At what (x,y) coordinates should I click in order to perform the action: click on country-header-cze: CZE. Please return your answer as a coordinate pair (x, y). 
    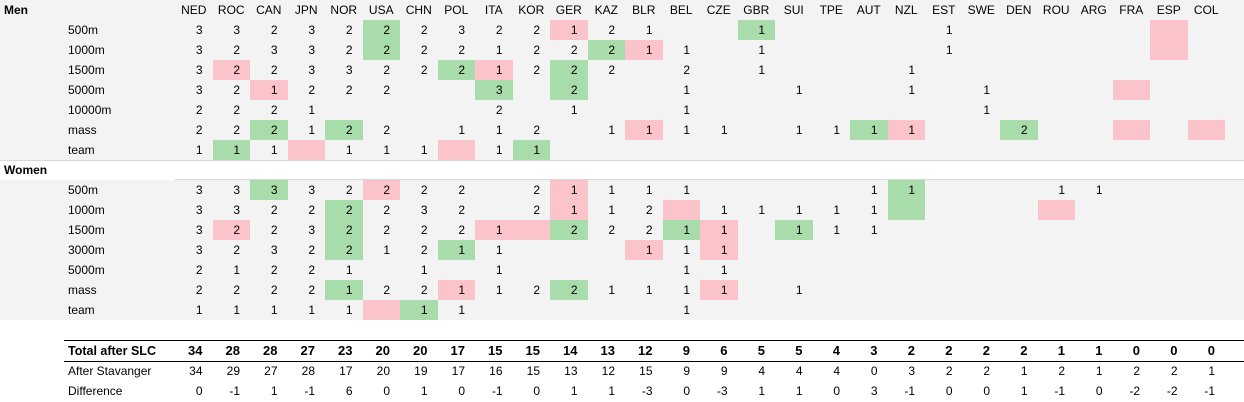
    Looking at the image, I should click on (718, 10).